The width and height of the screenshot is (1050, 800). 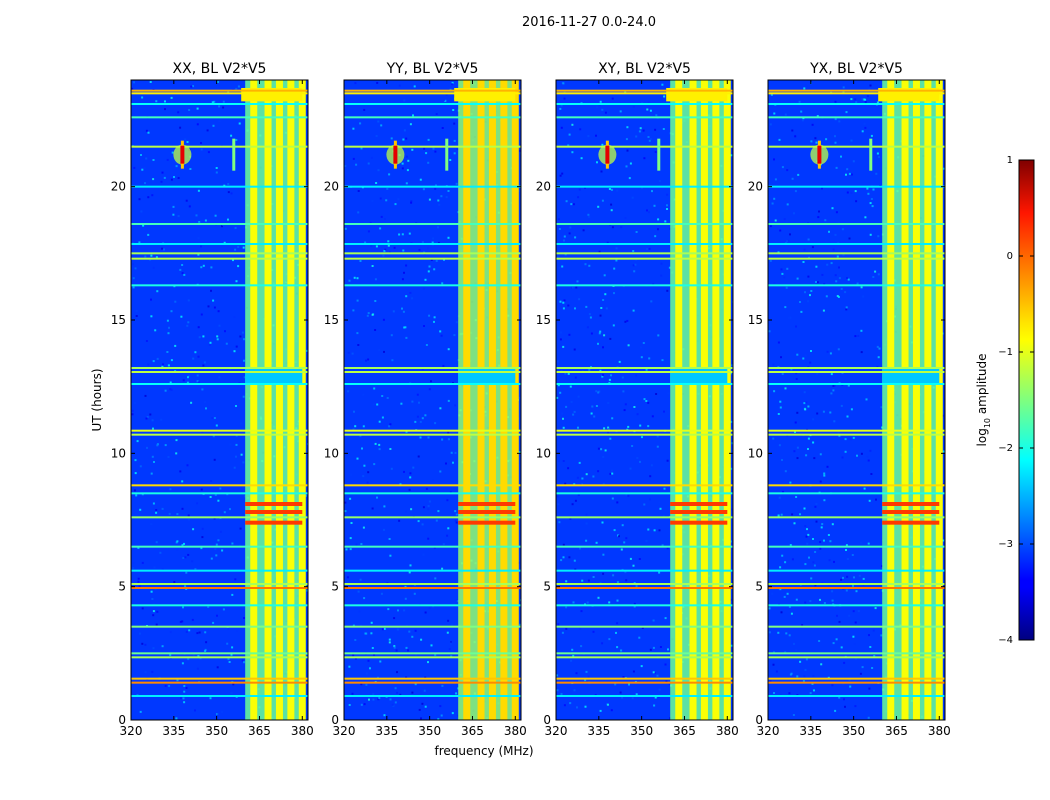 I want to click on x-tick-label: 320, so click(x=131, y=731).